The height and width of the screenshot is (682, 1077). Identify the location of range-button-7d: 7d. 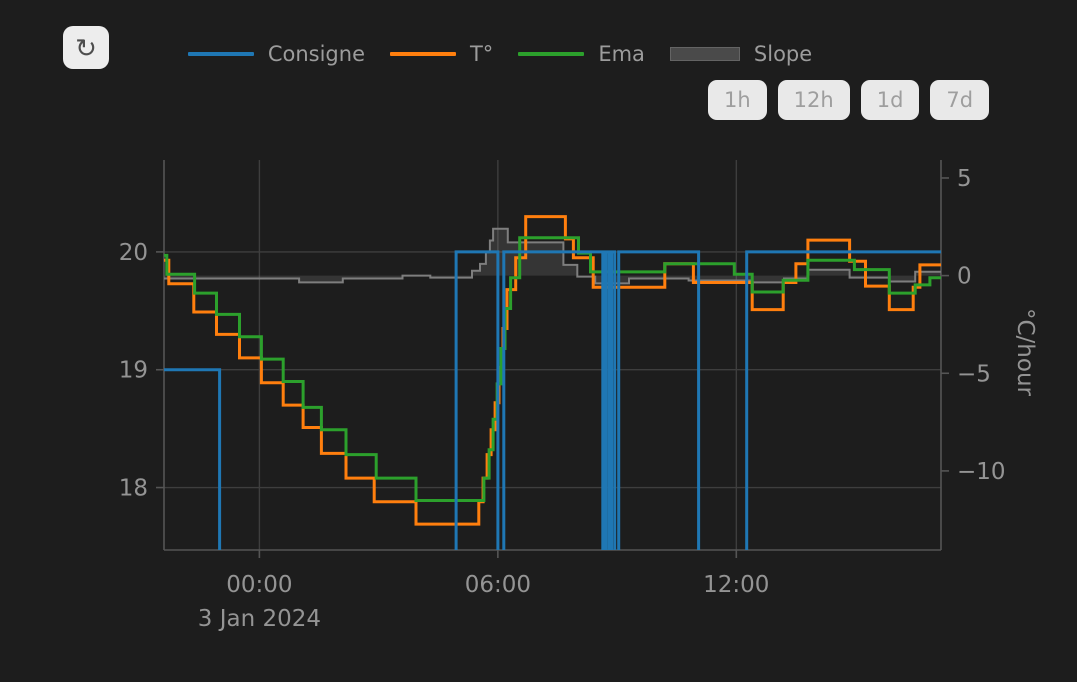
(960, 100).